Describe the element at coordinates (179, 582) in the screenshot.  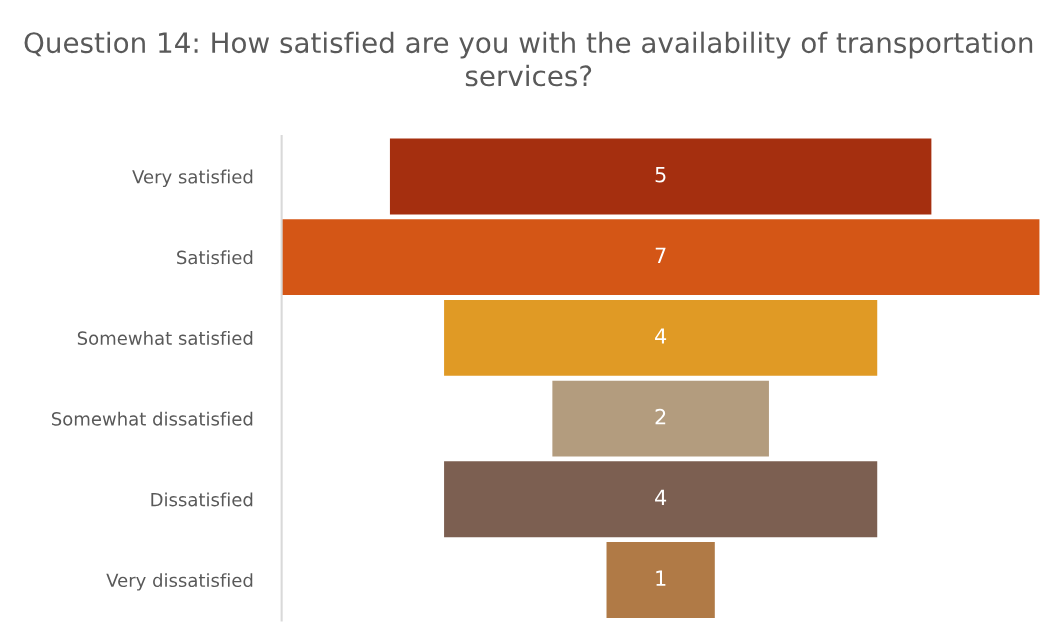
I see `category-label: Very dissatisfied` at that location.